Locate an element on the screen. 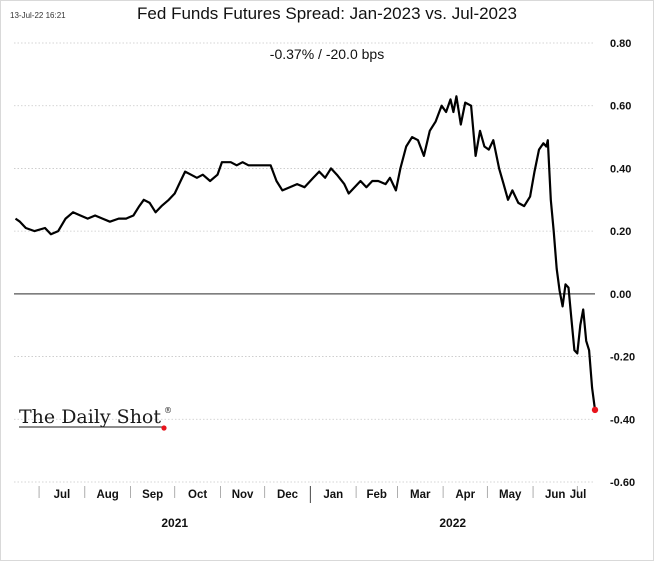 This screenshot has height=561, width=654. x-tick-label: Aug is located at coordinates (107, 495).